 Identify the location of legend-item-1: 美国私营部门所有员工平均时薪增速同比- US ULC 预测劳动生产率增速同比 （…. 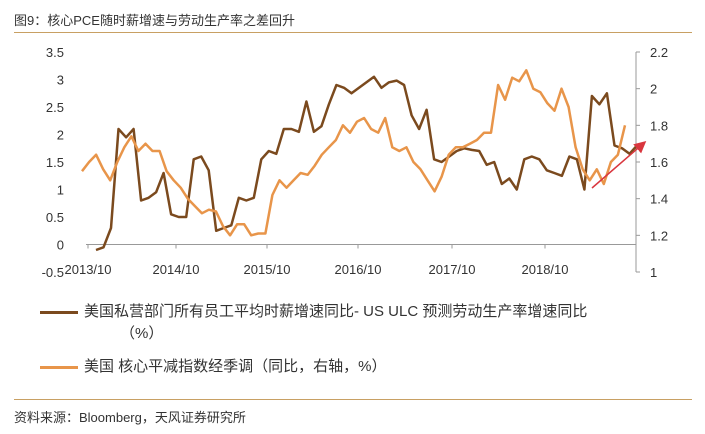
(360, 323).